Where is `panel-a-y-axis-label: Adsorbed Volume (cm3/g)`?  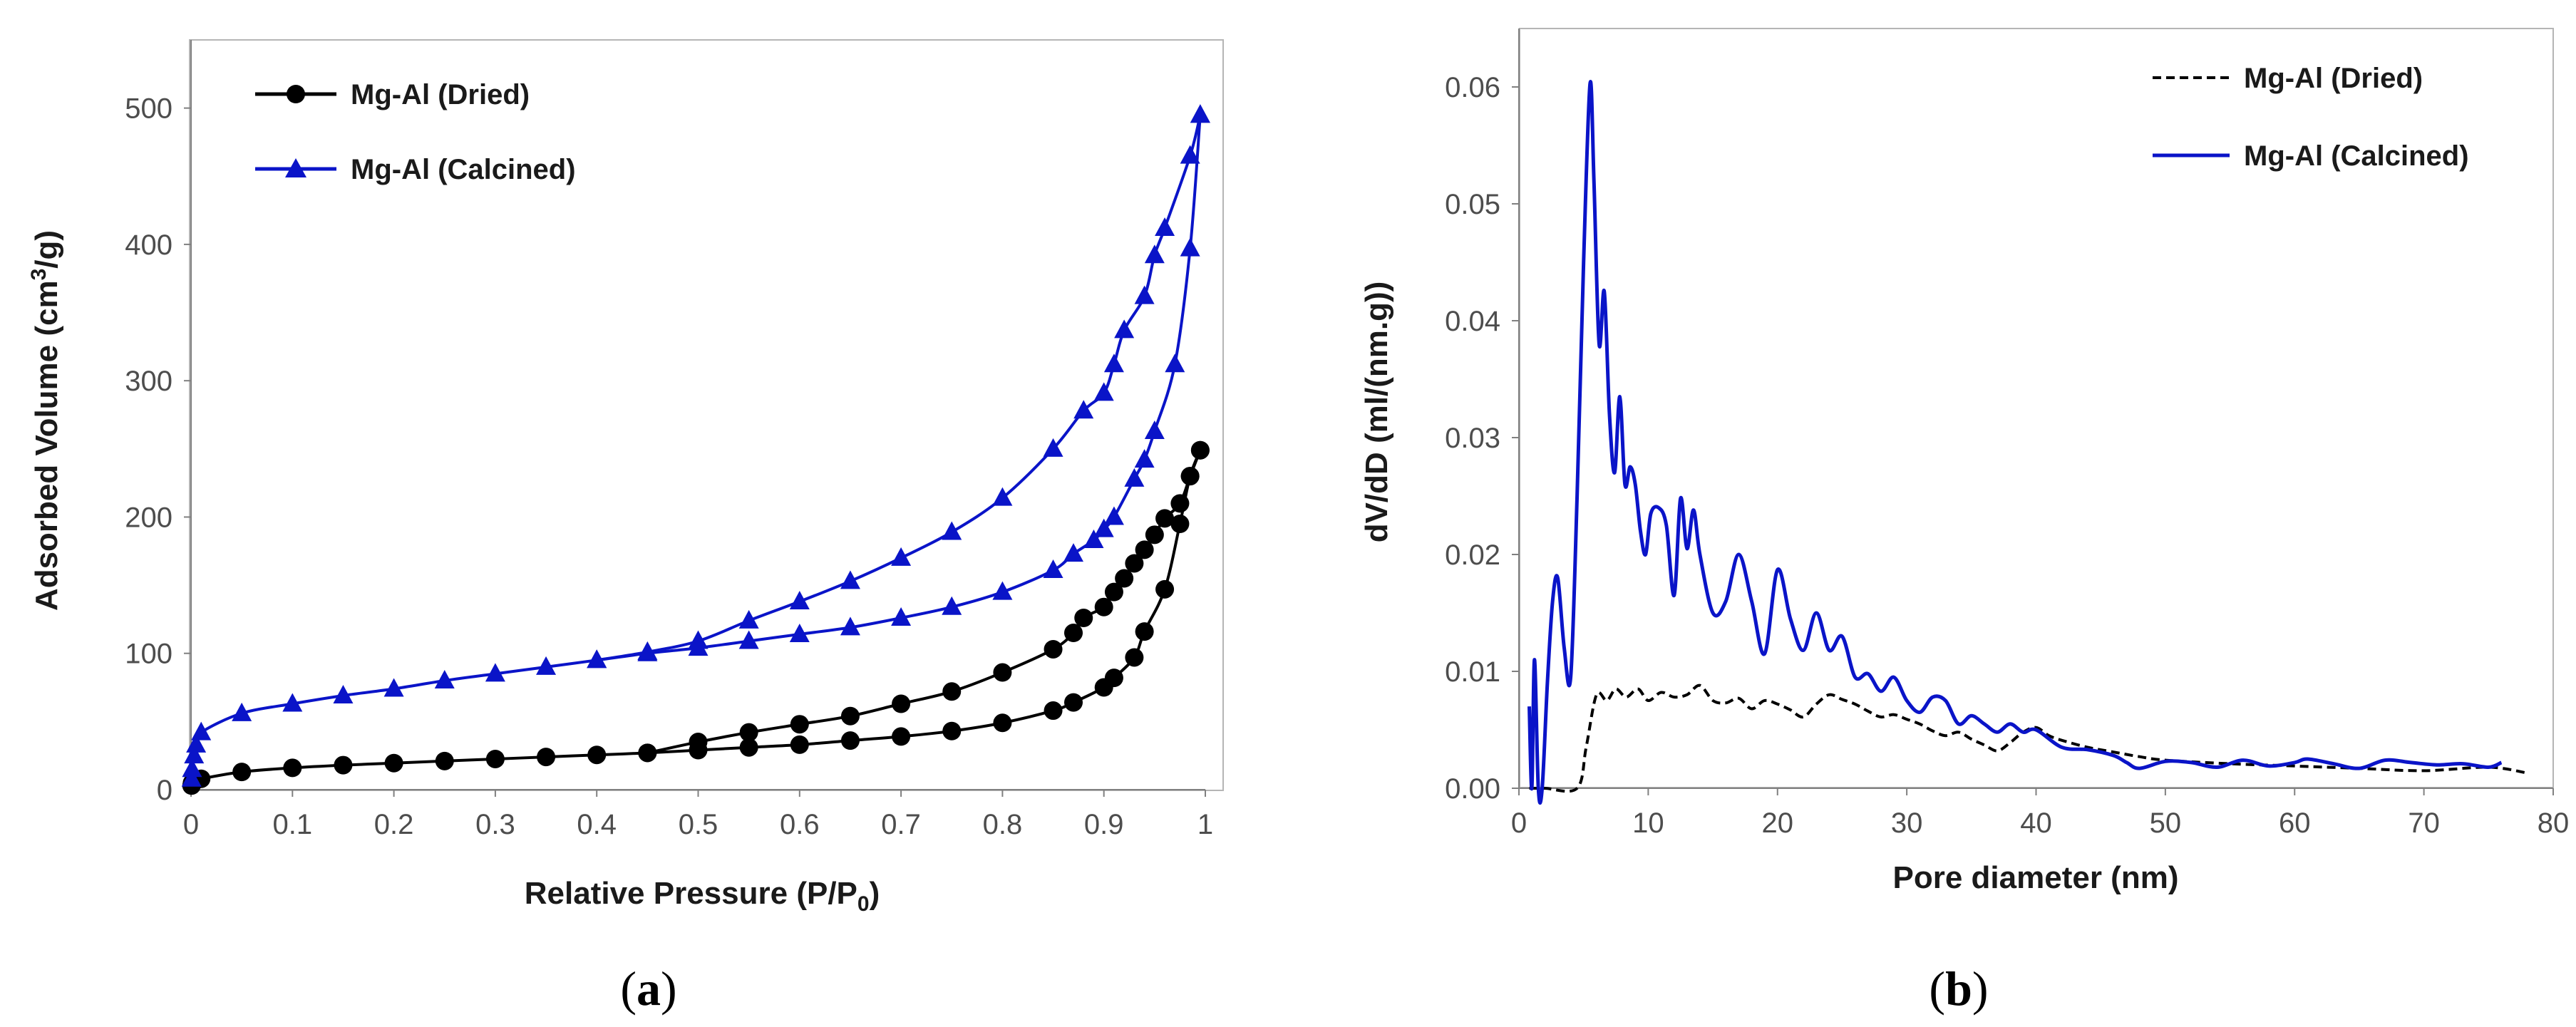
panel-a-y-axis-label: Adsorbed Volume (cm3/g) is located at coordinates (45, 420).